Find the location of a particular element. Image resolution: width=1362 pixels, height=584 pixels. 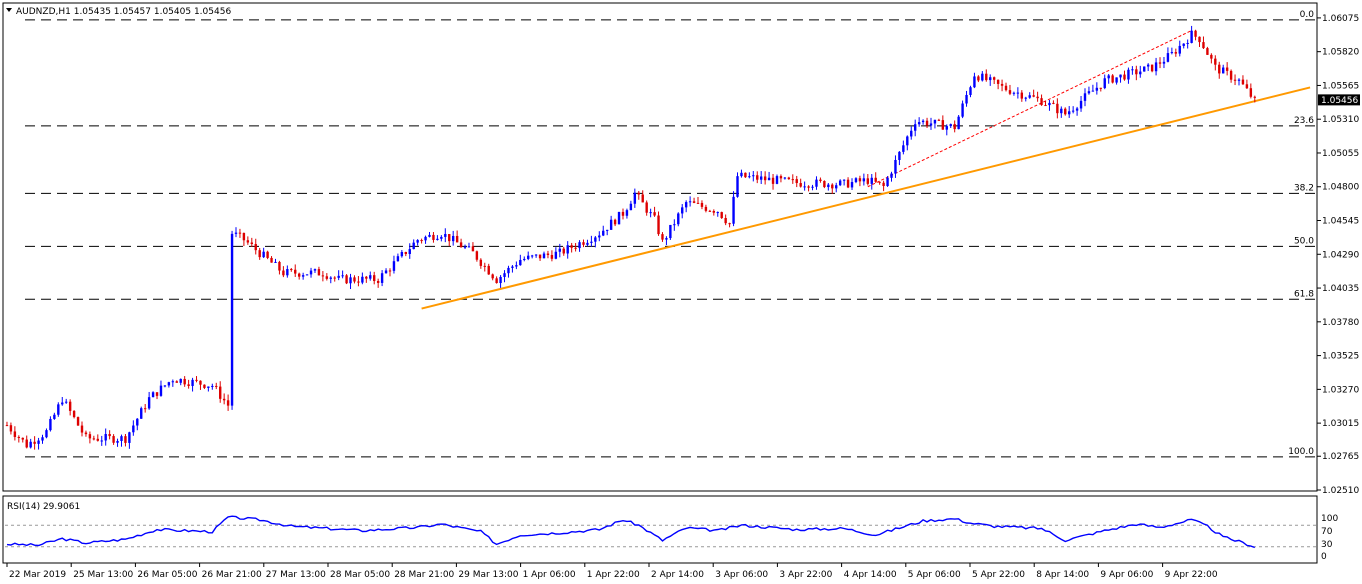

rsi-label: RSI(14) 29.9061 is located at coordinates (43, 507).